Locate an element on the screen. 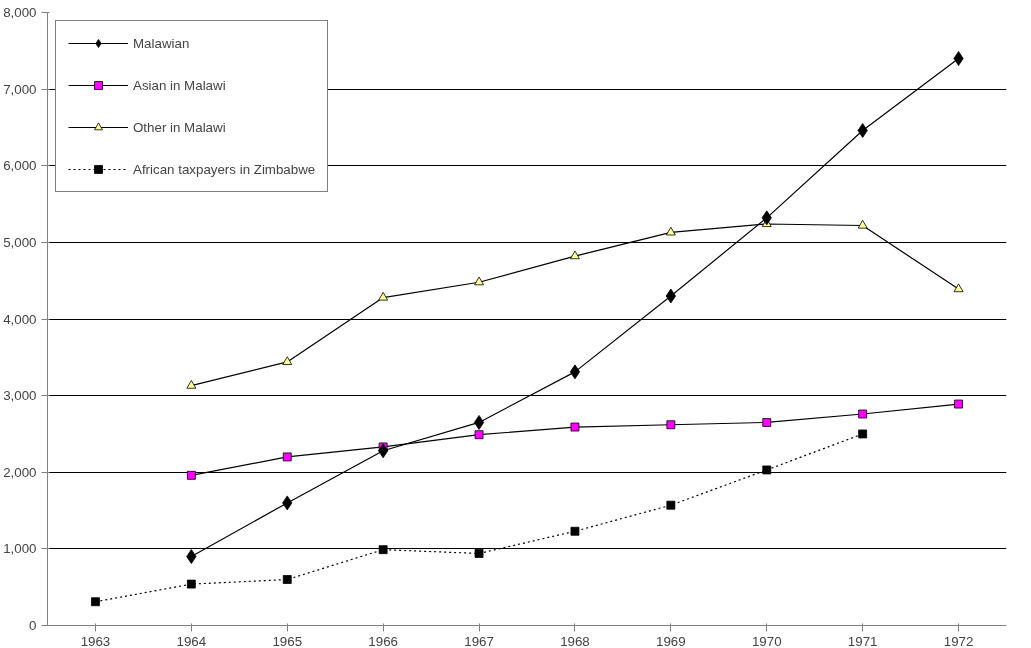  y-tick-label: 6,000 is located at coordinates (20, 166).